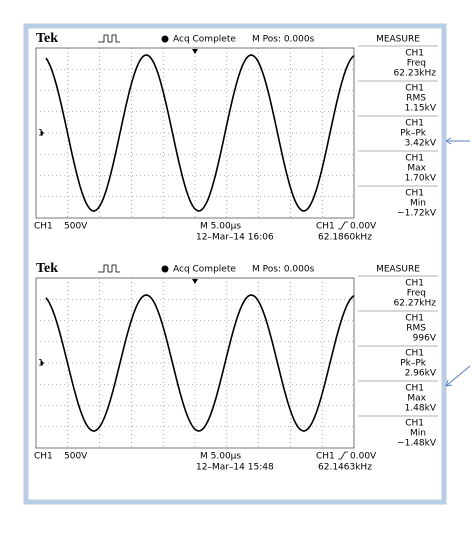  Describe the element at coordinates (415, 304) in the screenshot. I see `measure-value: 62.27kHz` at that location.